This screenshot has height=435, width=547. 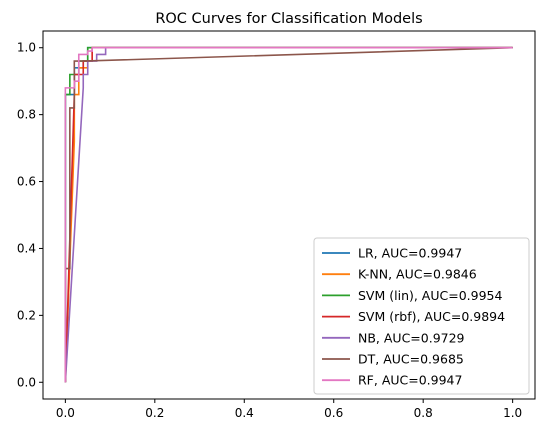 I want to click on x-tick-label: 1.0, so click(x=512, y=413).